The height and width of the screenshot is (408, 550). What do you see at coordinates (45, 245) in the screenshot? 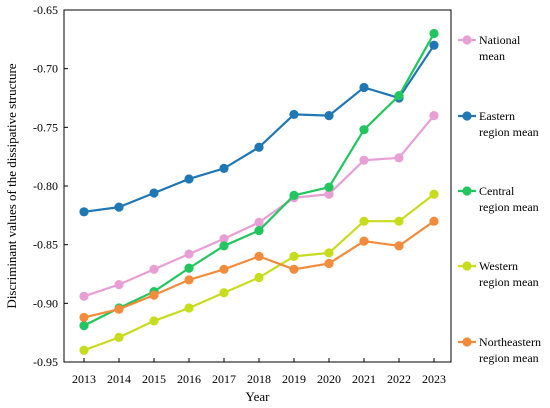
I see `y-tick-label: -0.85` at bounding box center [45, 245].